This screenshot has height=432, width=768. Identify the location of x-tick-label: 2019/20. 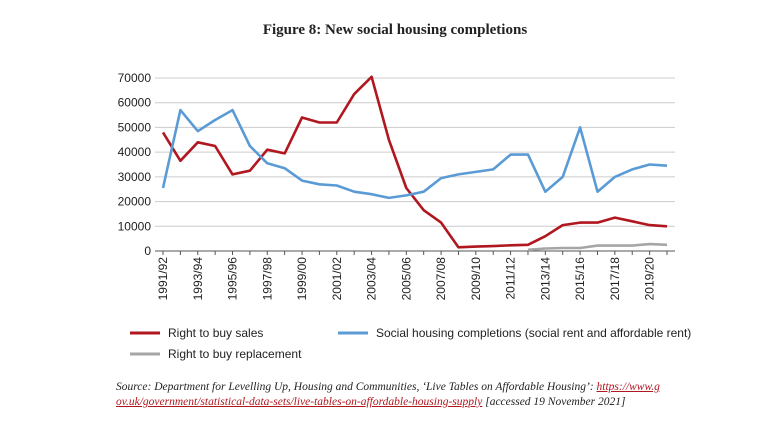
(650, 279).